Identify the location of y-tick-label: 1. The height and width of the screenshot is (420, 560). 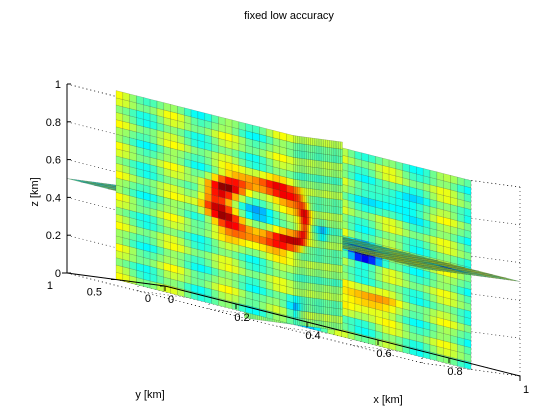
(50, 286).